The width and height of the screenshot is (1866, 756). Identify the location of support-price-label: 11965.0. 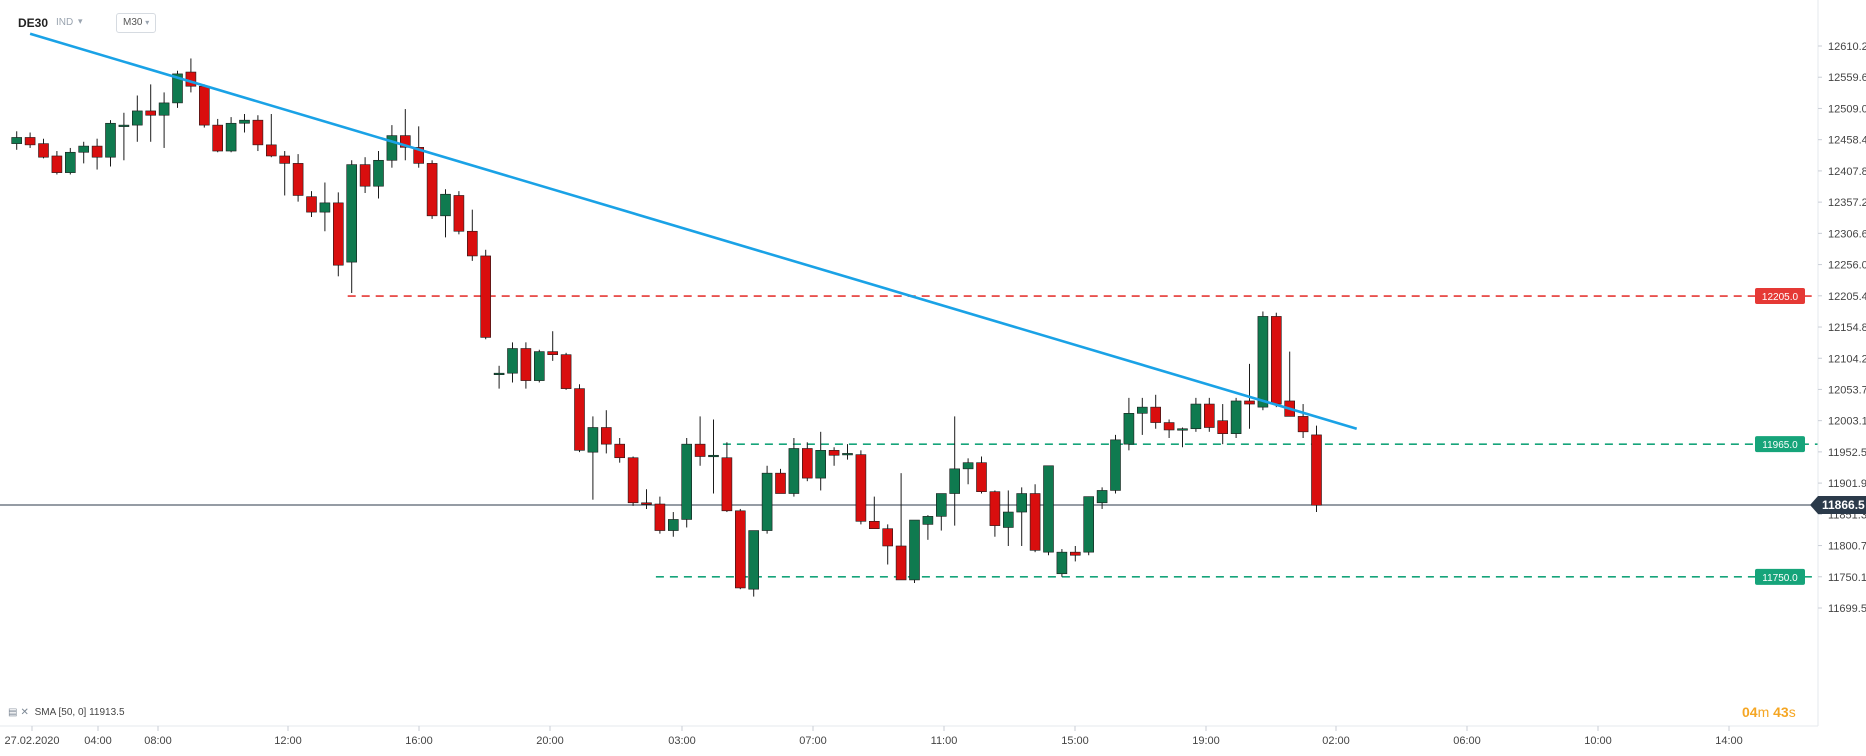
(1780, 445).